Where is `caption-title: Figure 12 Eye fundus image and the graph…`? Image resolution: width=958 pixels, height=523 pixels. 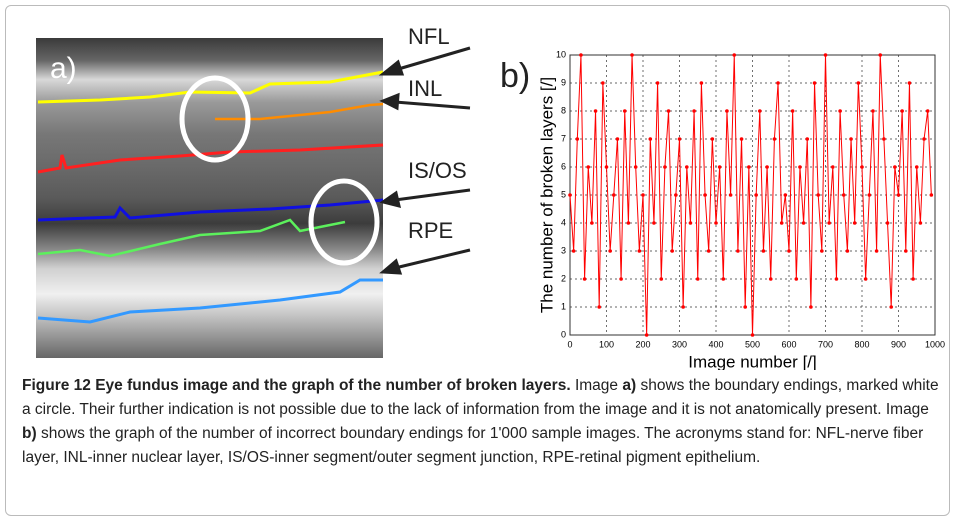
caption-title: Figure 12 Eye fundus image and the graph… is located at coordinates (296, 385).